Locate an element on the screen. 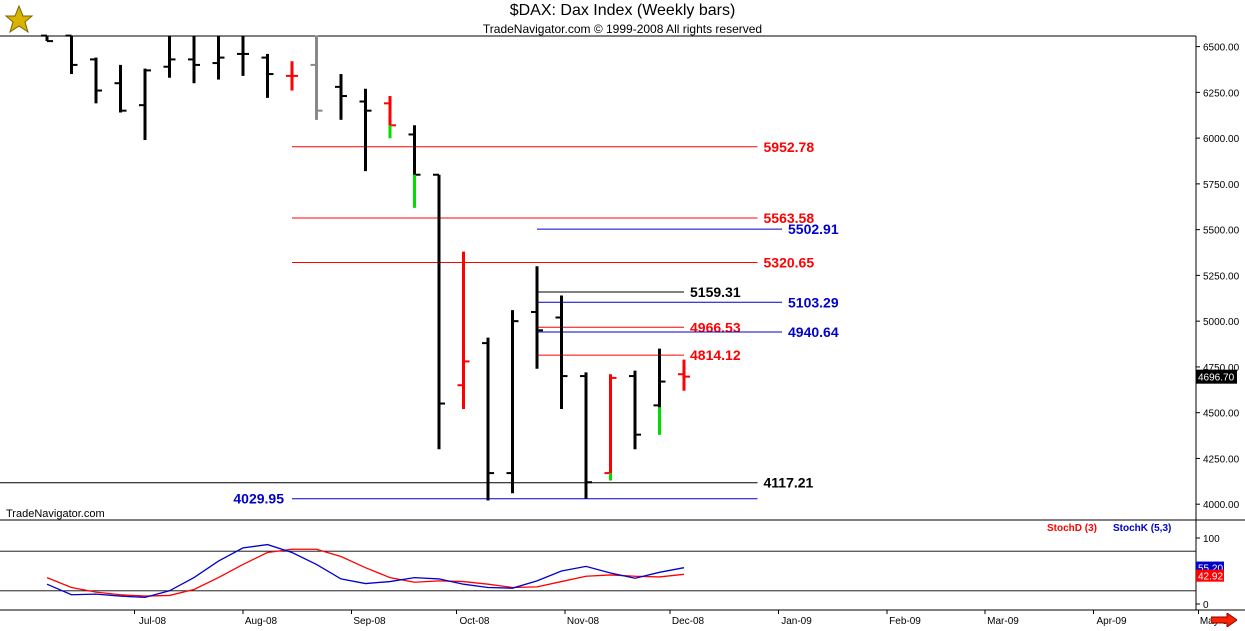 Image resolution: width=1245 pixels, height=631 pixels. y-tick-label: 5750.00 is located at coordinates (1221, 185).